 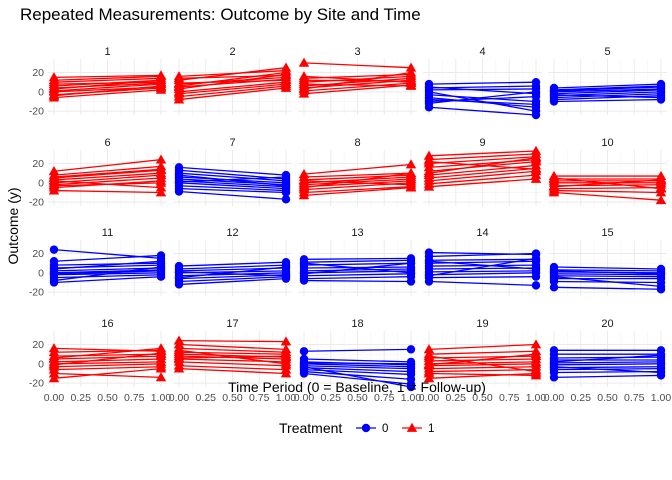 I want to click on facet-panel-3: 3, so click(x=357, y=80).